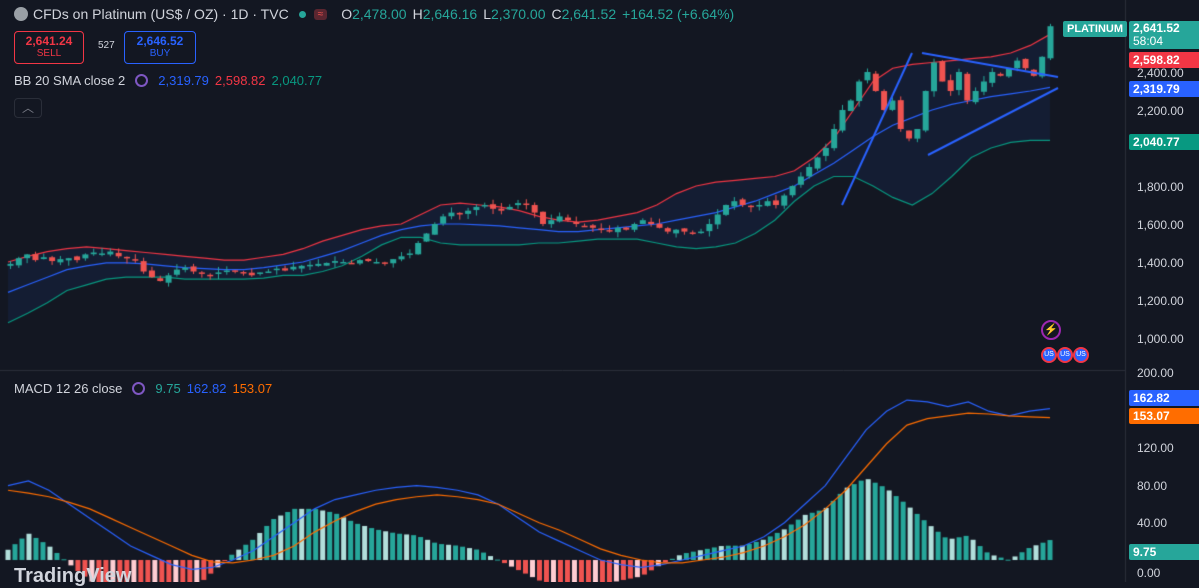 The image size is (1199, 588). I want to click on price-tick: 1,600.00, so click(1160, 225).